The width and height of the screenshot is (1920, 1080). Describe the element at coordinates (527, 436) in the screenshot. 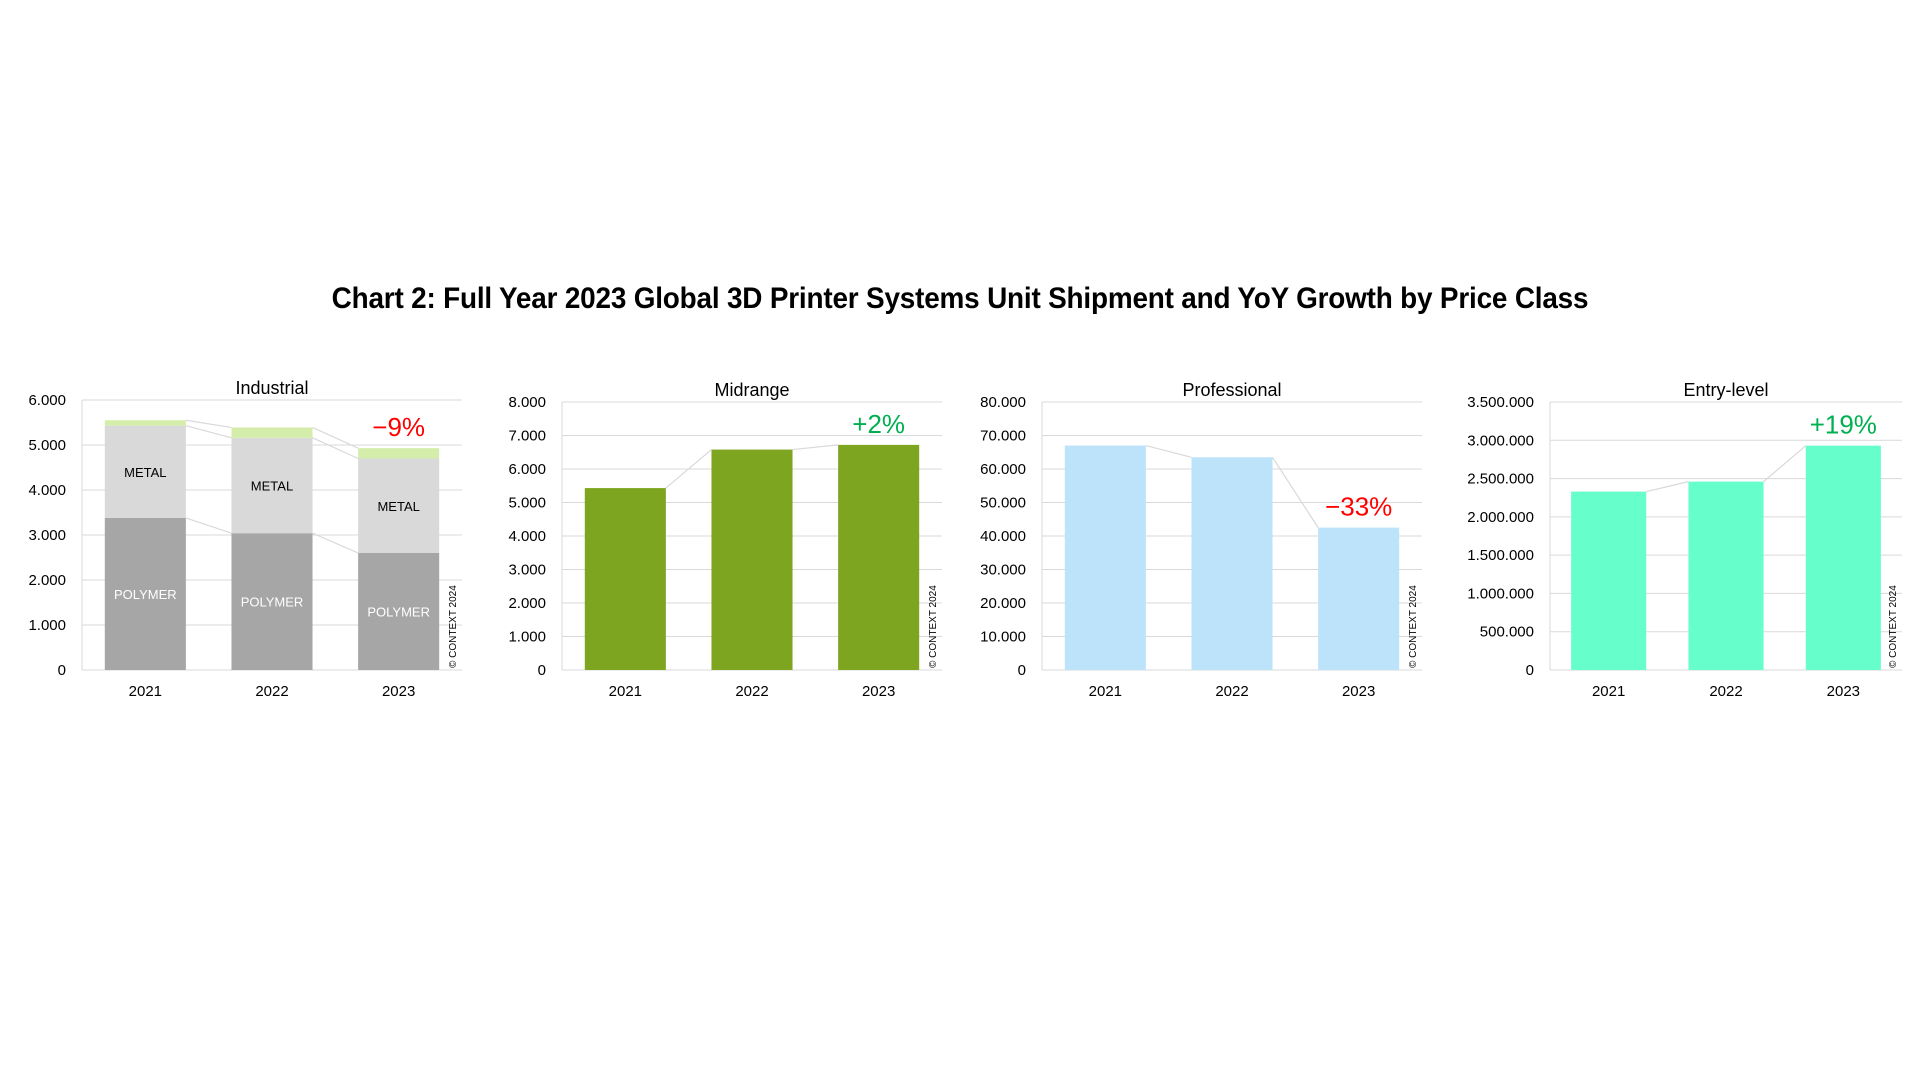

I see `midrange-ytick-label: 7.000` at that location.